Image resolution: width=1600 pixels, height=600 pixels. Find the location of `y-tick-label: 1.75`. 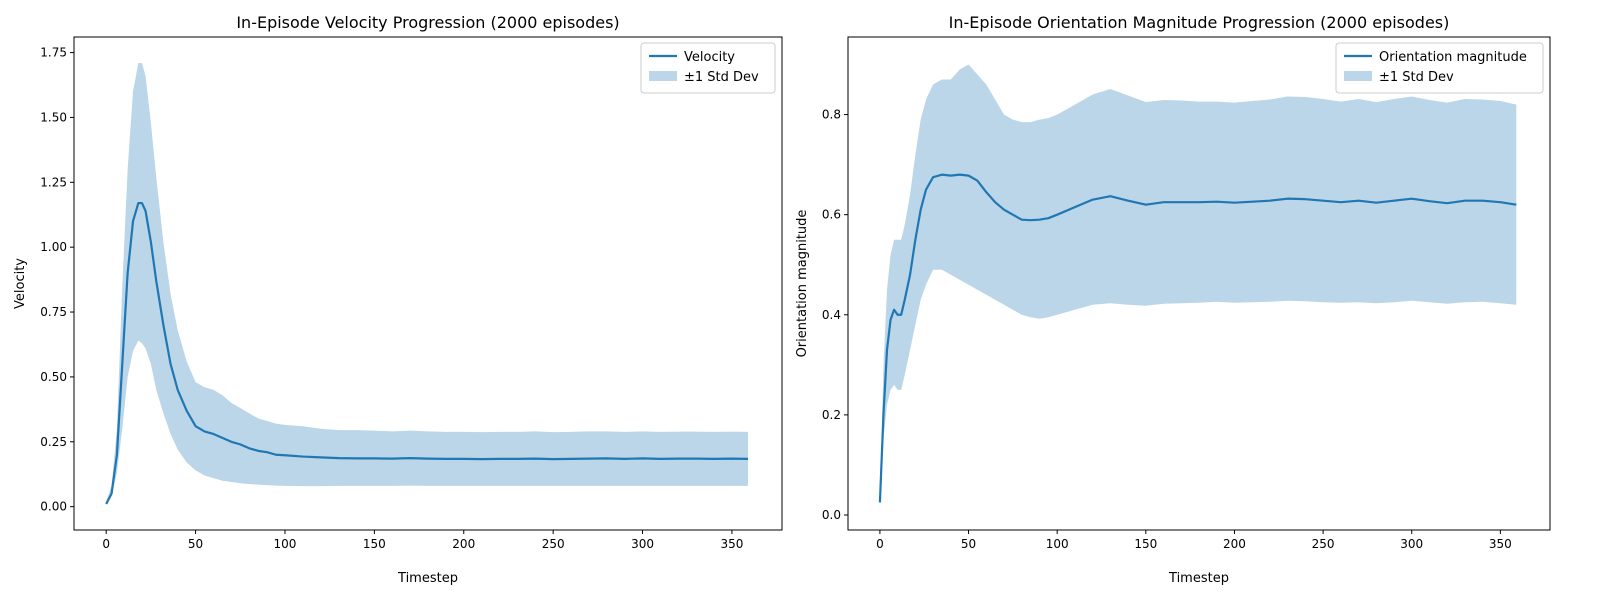

y-tick-label: 1.75 is located at coordinates (53, 53).